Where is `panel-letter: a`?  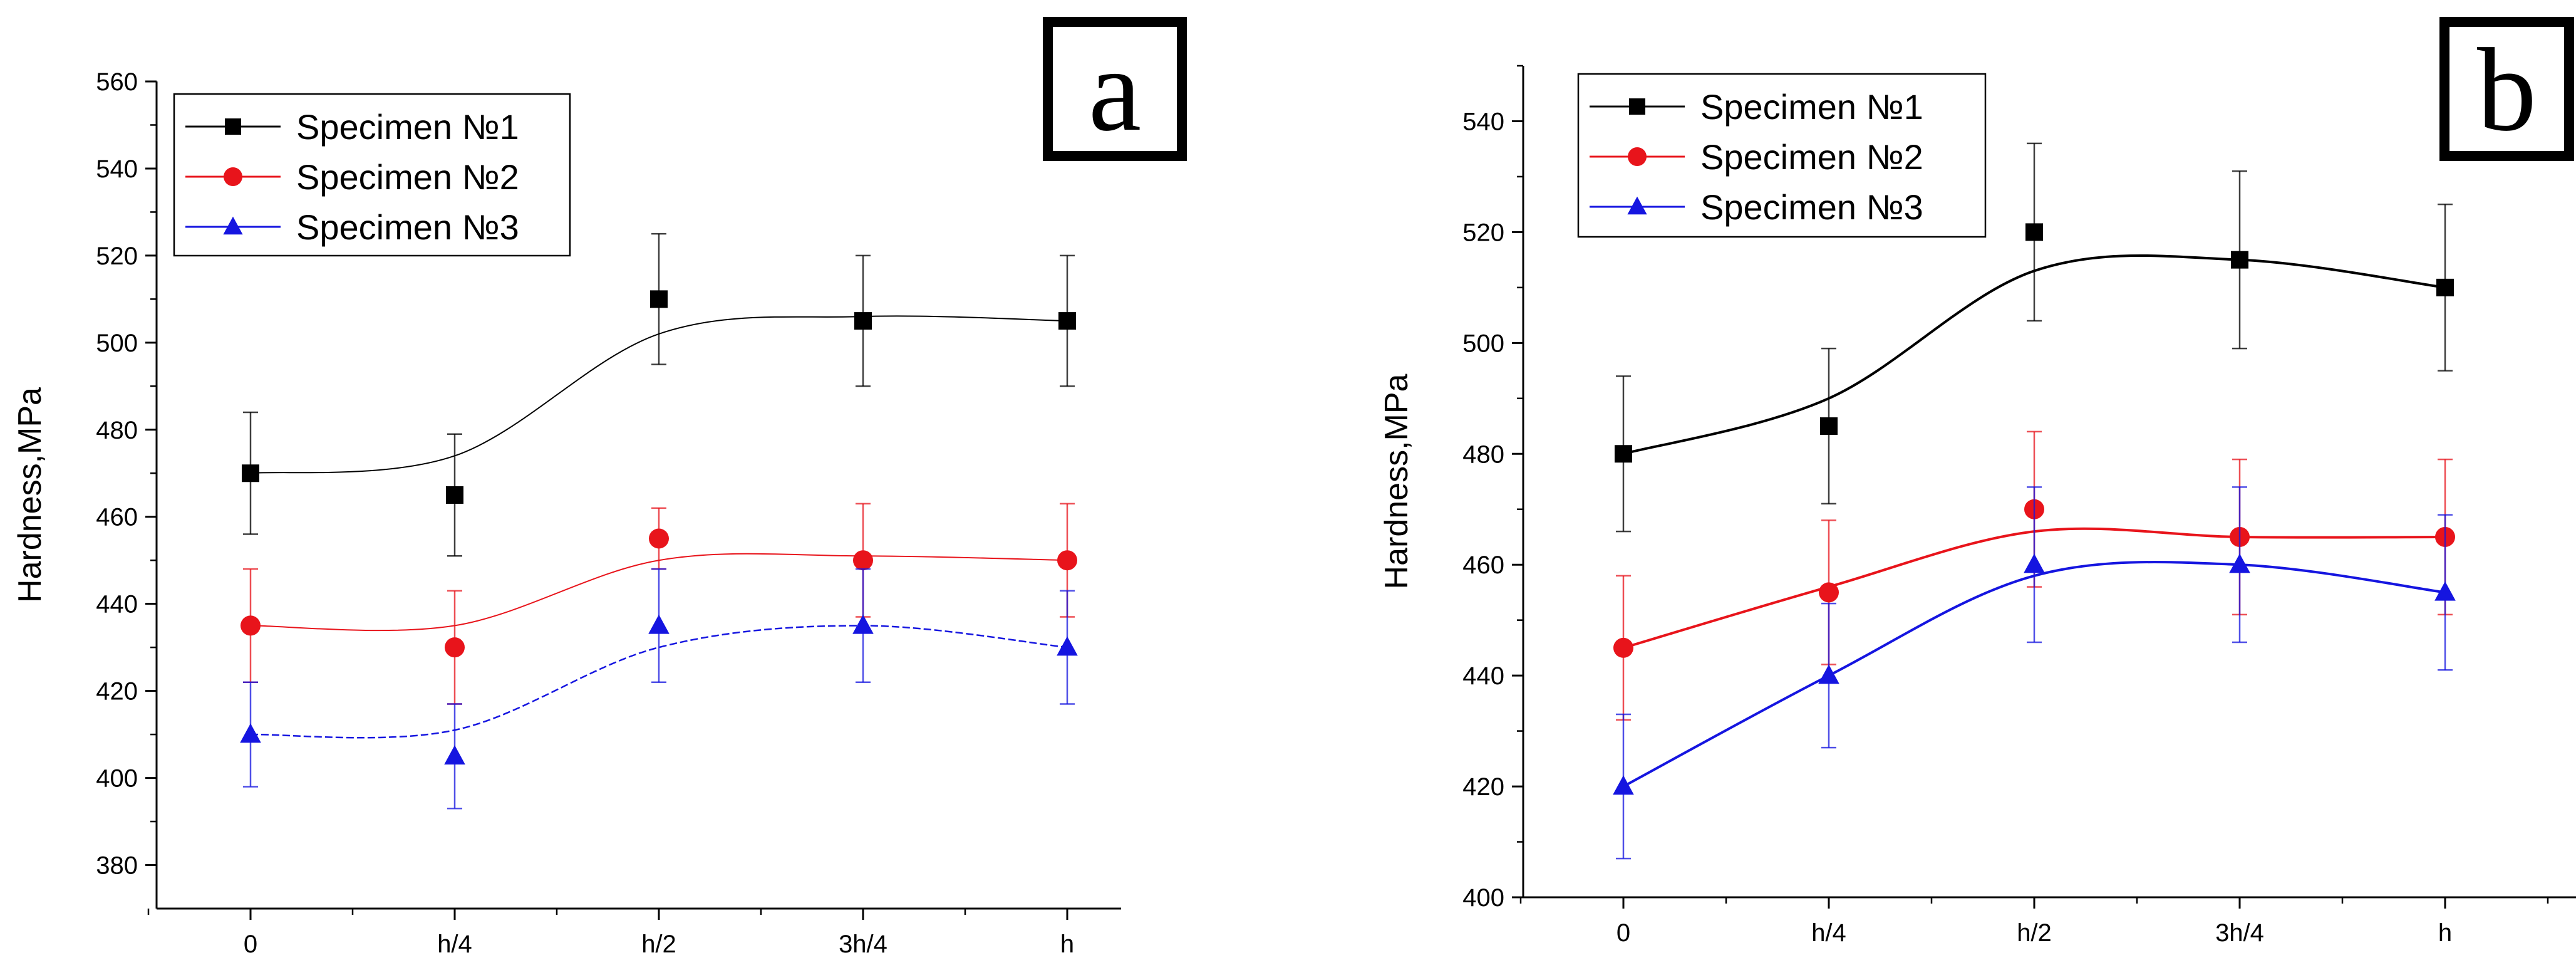
panel-letter: a is located at coordinates (1115, 90).